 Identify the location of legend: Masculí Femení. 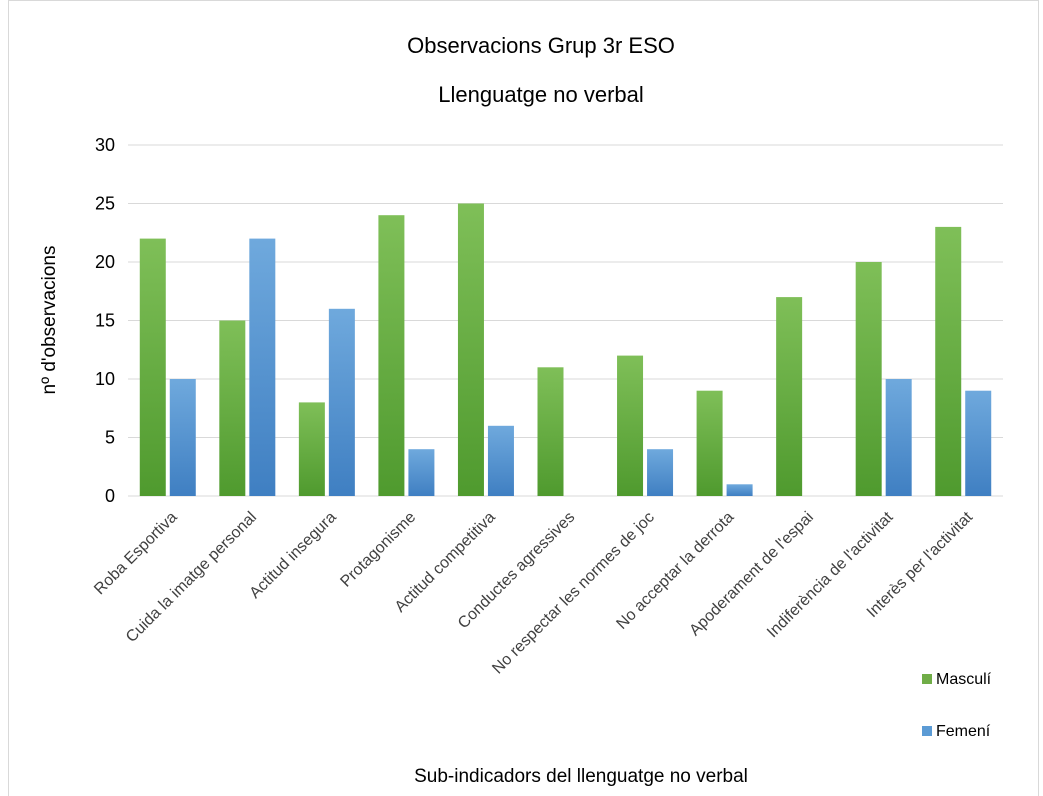
(957, 705).